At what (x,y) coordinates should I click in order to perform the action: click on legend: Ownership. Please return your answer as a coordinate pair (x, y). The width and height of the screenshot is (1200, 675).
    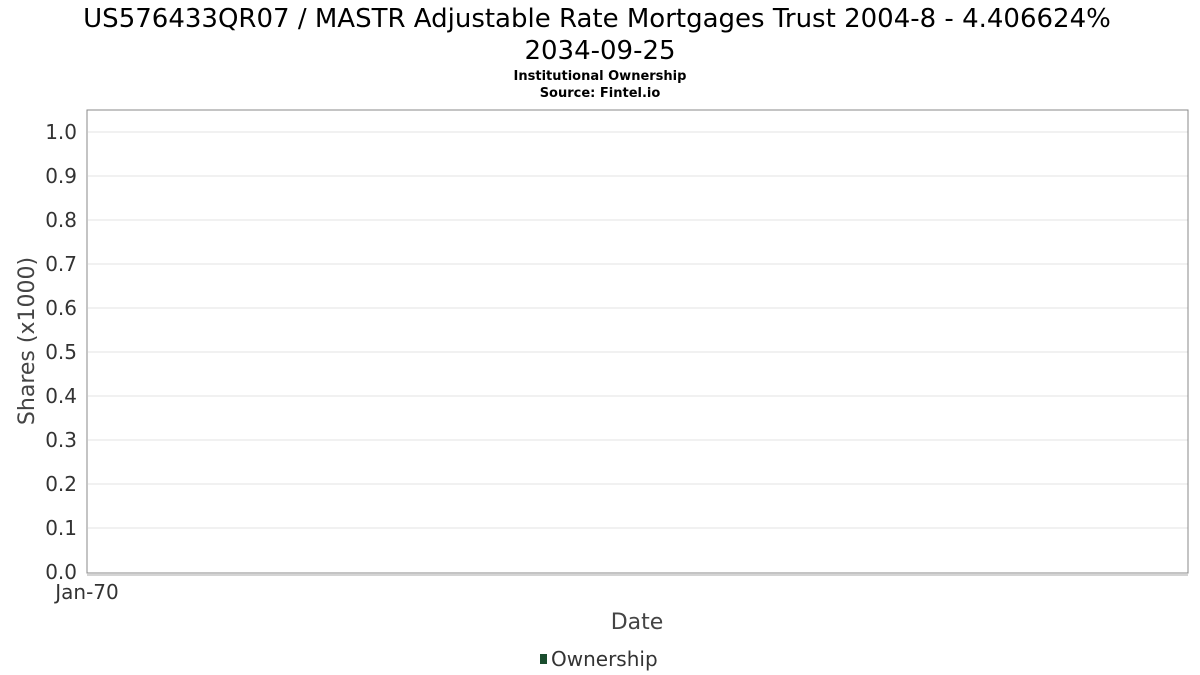
    Looking at the image, I should click on (599, 659).